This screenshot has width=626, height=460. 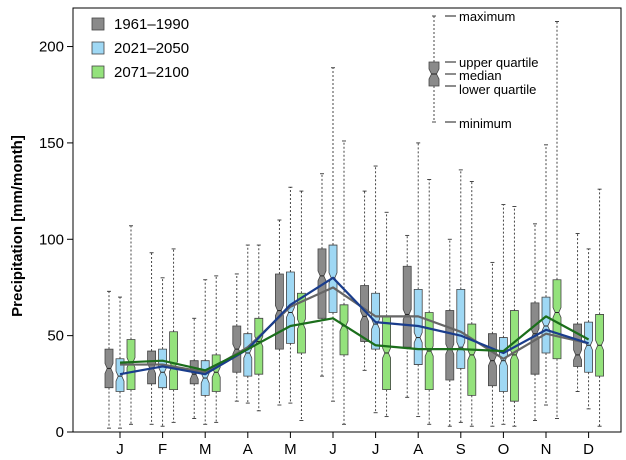 I want to click on box-3-N, so click(x=557, y=220).